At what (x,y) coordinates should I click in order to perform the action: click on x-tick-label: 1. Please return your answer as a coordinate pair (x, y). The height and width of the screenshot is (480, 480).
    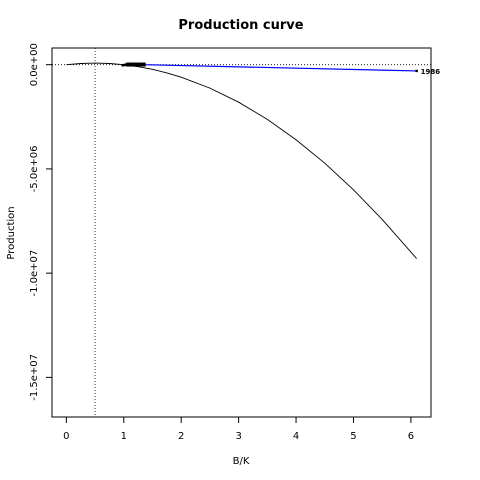
    Looking at the image, I should click on (124, 436).